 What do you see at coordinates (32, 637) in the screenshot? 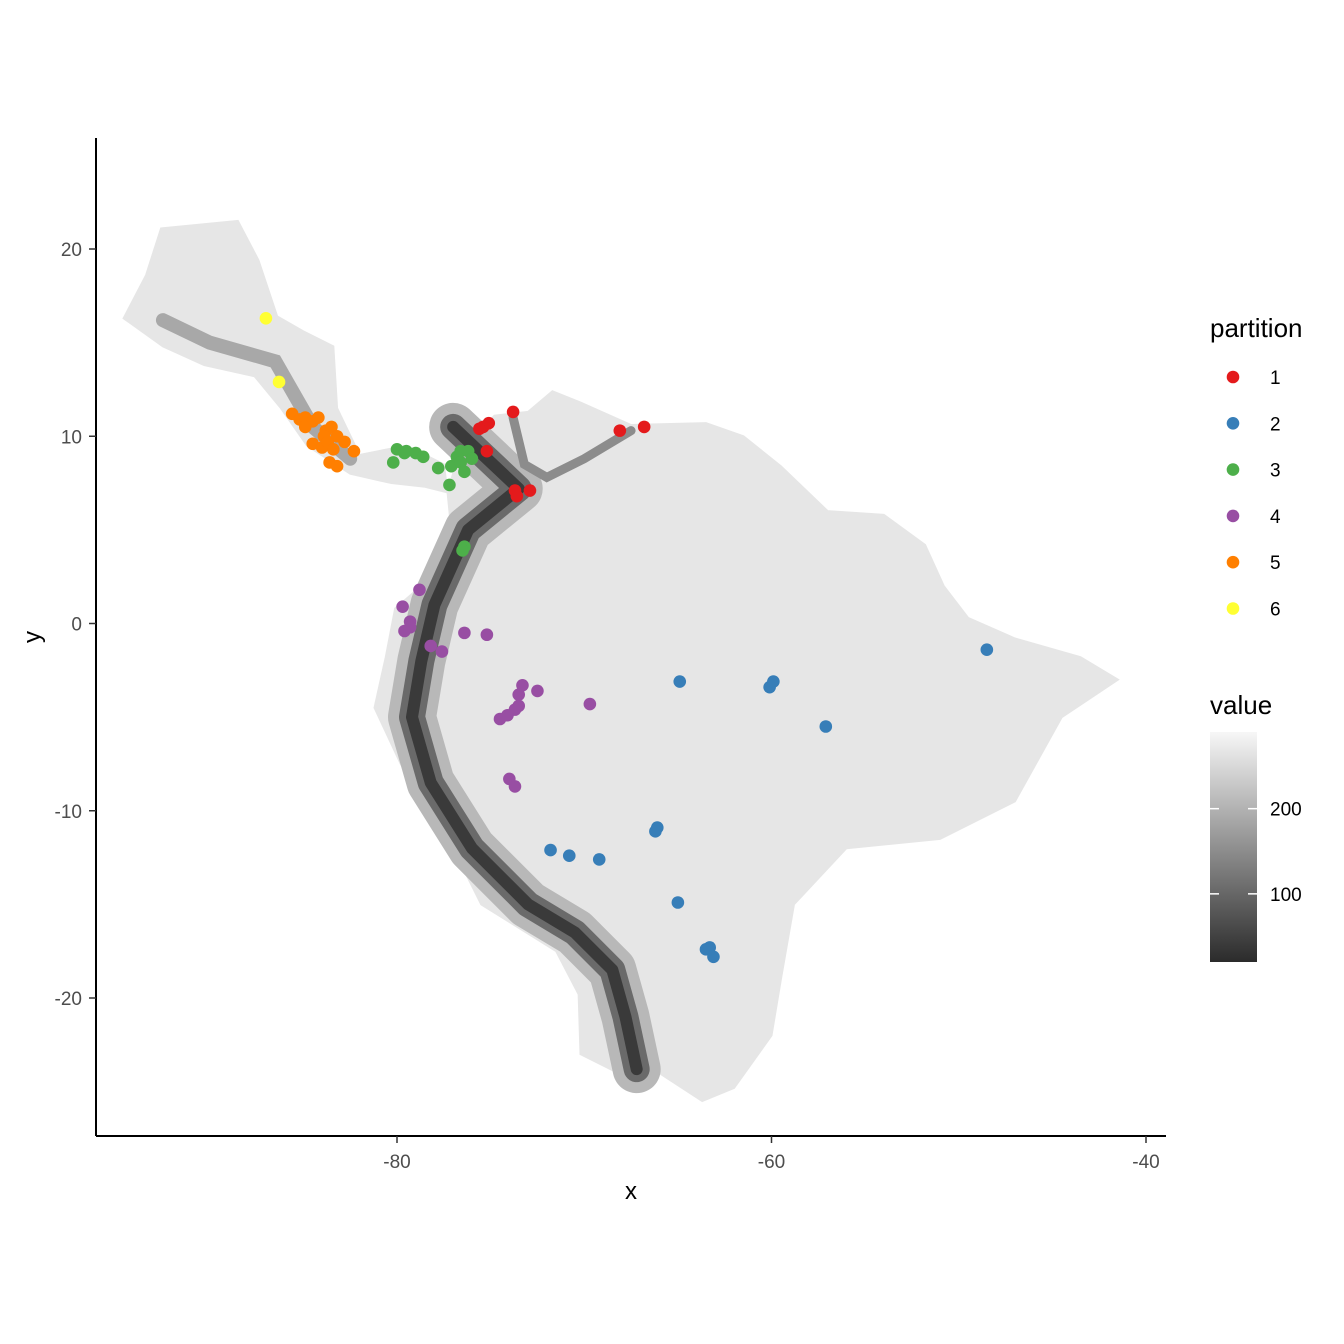
I see `y-axis-title: y` at bounding box center [32, 637].